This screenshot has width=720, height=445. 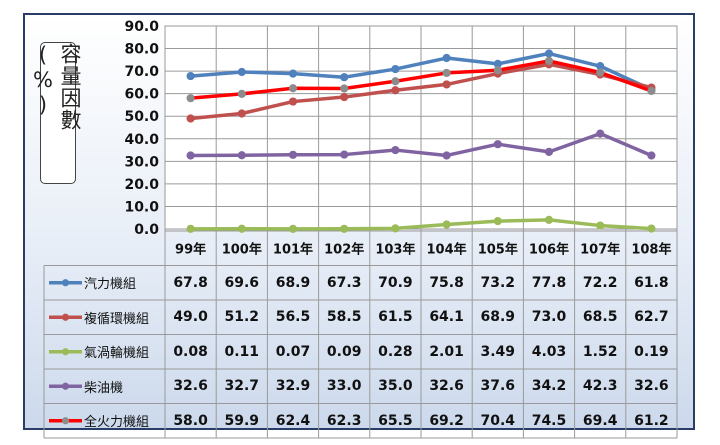 I want to click on table-cell: 59.9, so click(x=242, y=420).